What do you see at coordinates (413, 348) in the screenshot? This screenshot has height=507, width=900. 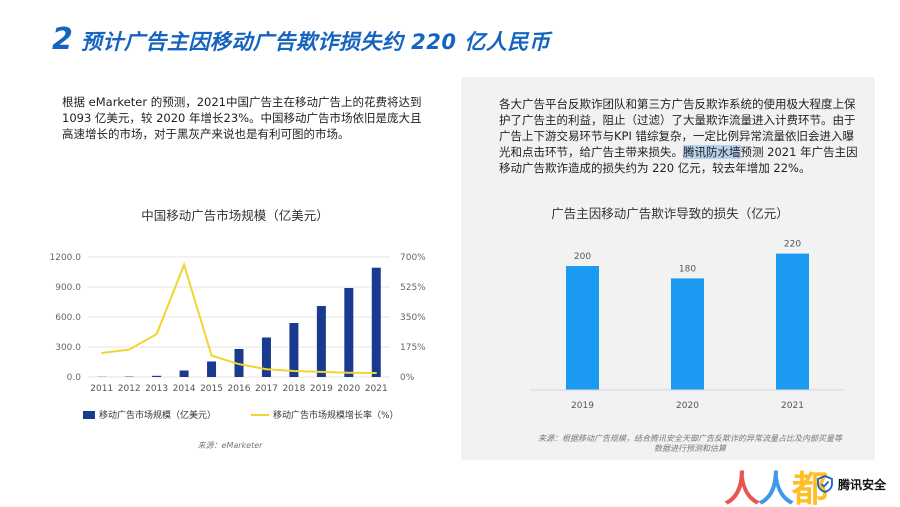 I see `right-axis-tick-label: 175%` at bounding box center [413, 348].